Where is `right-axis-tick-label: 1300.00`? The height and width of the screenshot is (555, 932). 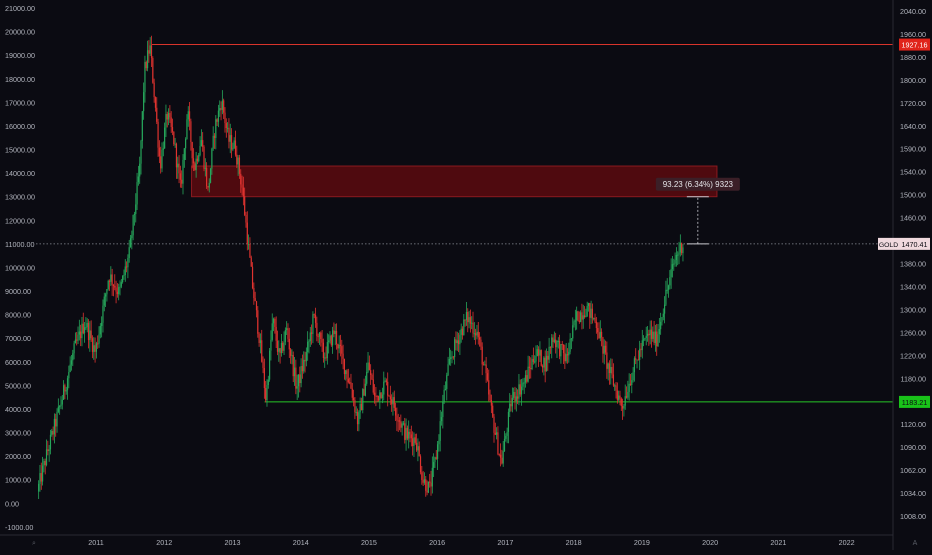 right-axis-tick-label: 1300.00 is located at coordinates (913, 309).